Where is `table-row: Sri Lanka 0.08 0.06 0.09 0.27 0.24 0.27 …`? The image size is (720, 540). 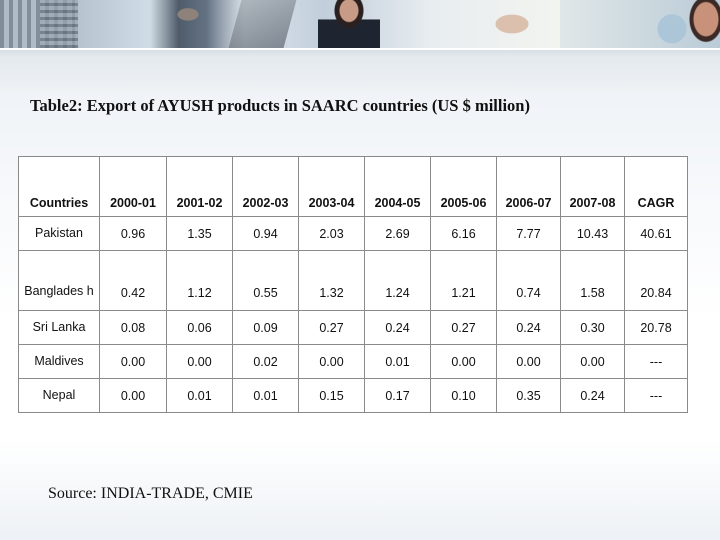
table-row: Sri Lanka 0.08 0.06 0.09 0.27 0.24 0.27 … is located at coordinates (353, 327).